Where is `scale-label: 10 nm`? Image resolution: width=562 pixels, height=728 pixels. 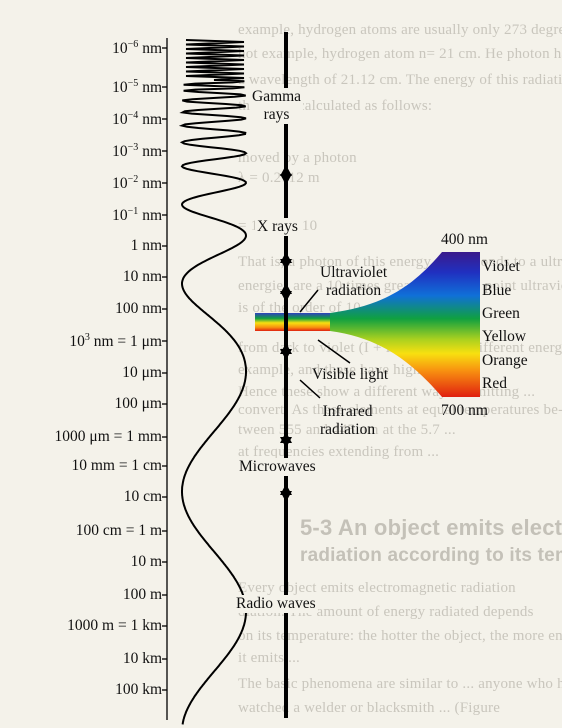
scale-label: 10 nm is located at coordinates (142, 277).